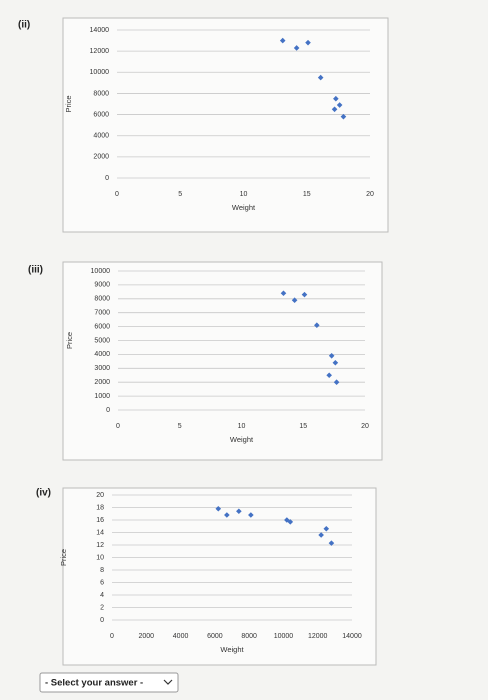  What do you see at coordinates (318, 636) in the screenshot?
I see `x-tick-label: 12000` at bounding box center [318, 636].